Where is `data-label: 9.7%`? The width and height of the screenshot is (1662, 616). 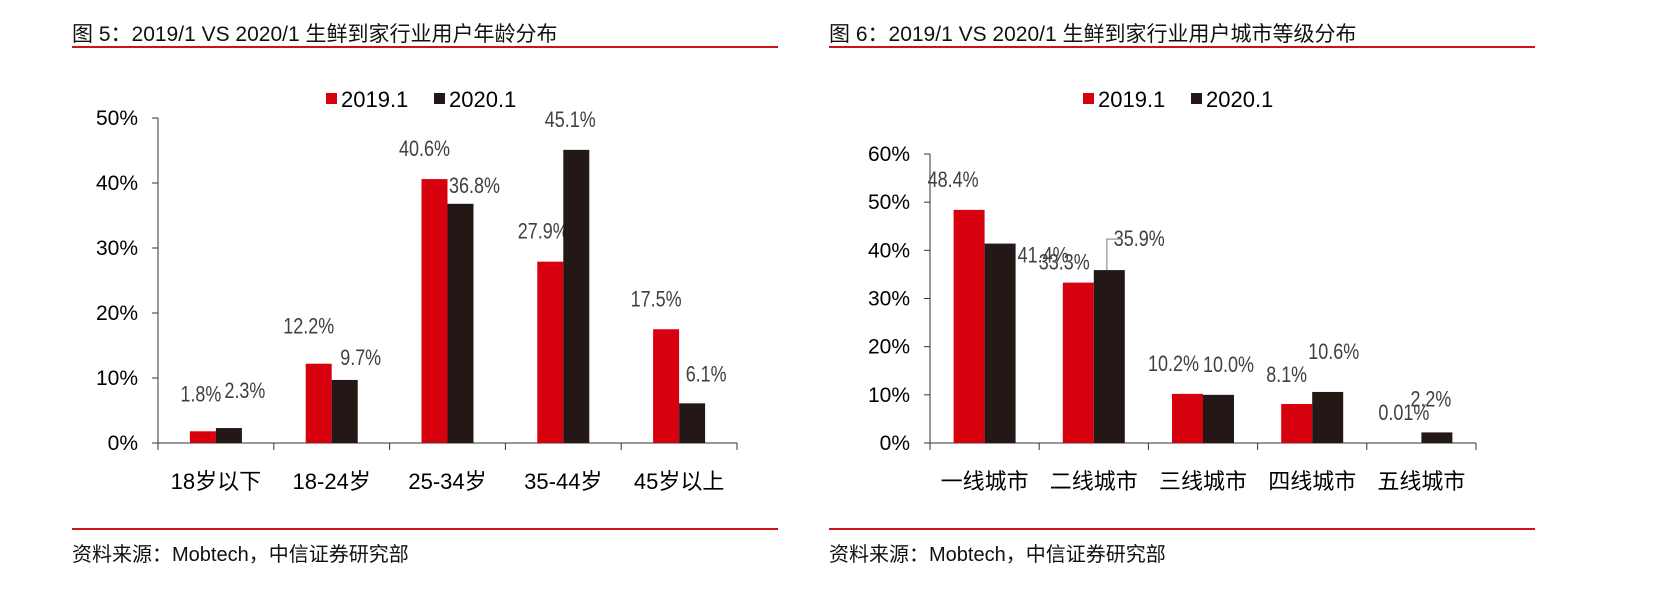
data-label: 9.7% is located at coordinates (360, 357).